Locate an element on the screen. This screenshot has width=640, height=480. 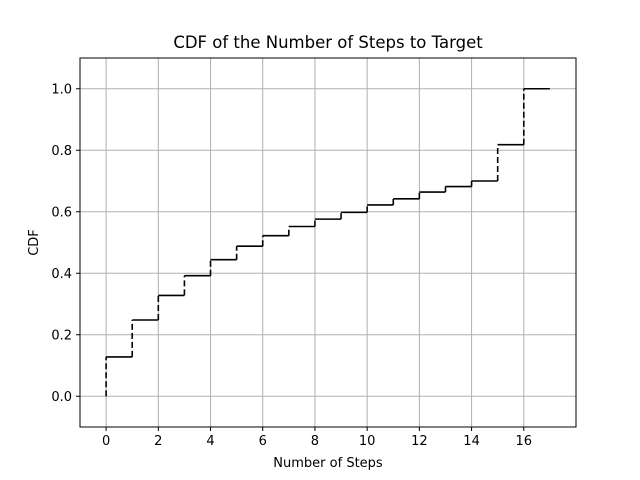
y-axis-label: CDF is located at coordinates (34, 242).